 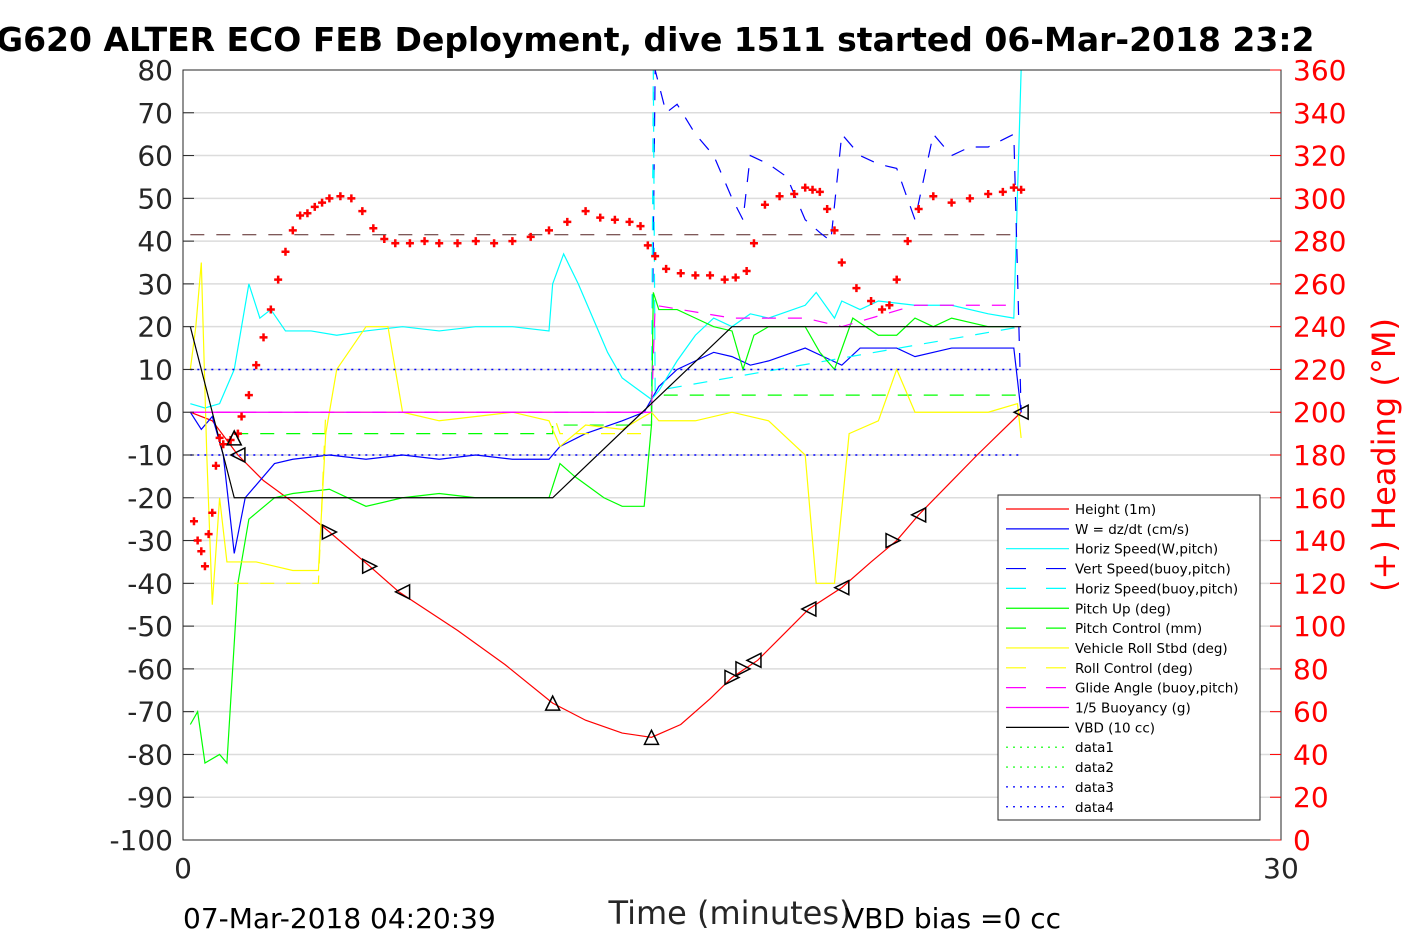 What do you see at coordinates (1311, 669) in the screenshot?
I see `y-right-tick-label: 80` at bounding box center [1311, 669].